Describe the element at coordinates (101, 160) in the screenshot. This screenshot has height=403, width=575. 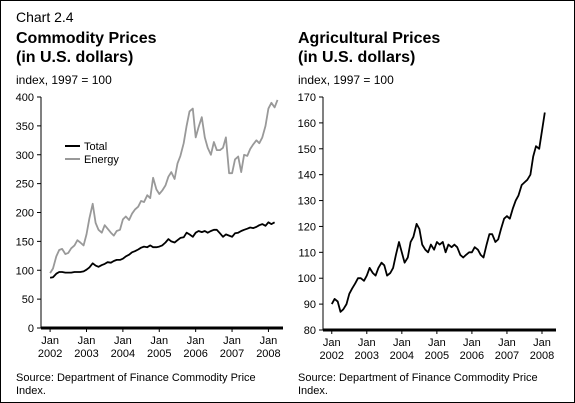
I see `legend-label-energy: Energy` at that location.